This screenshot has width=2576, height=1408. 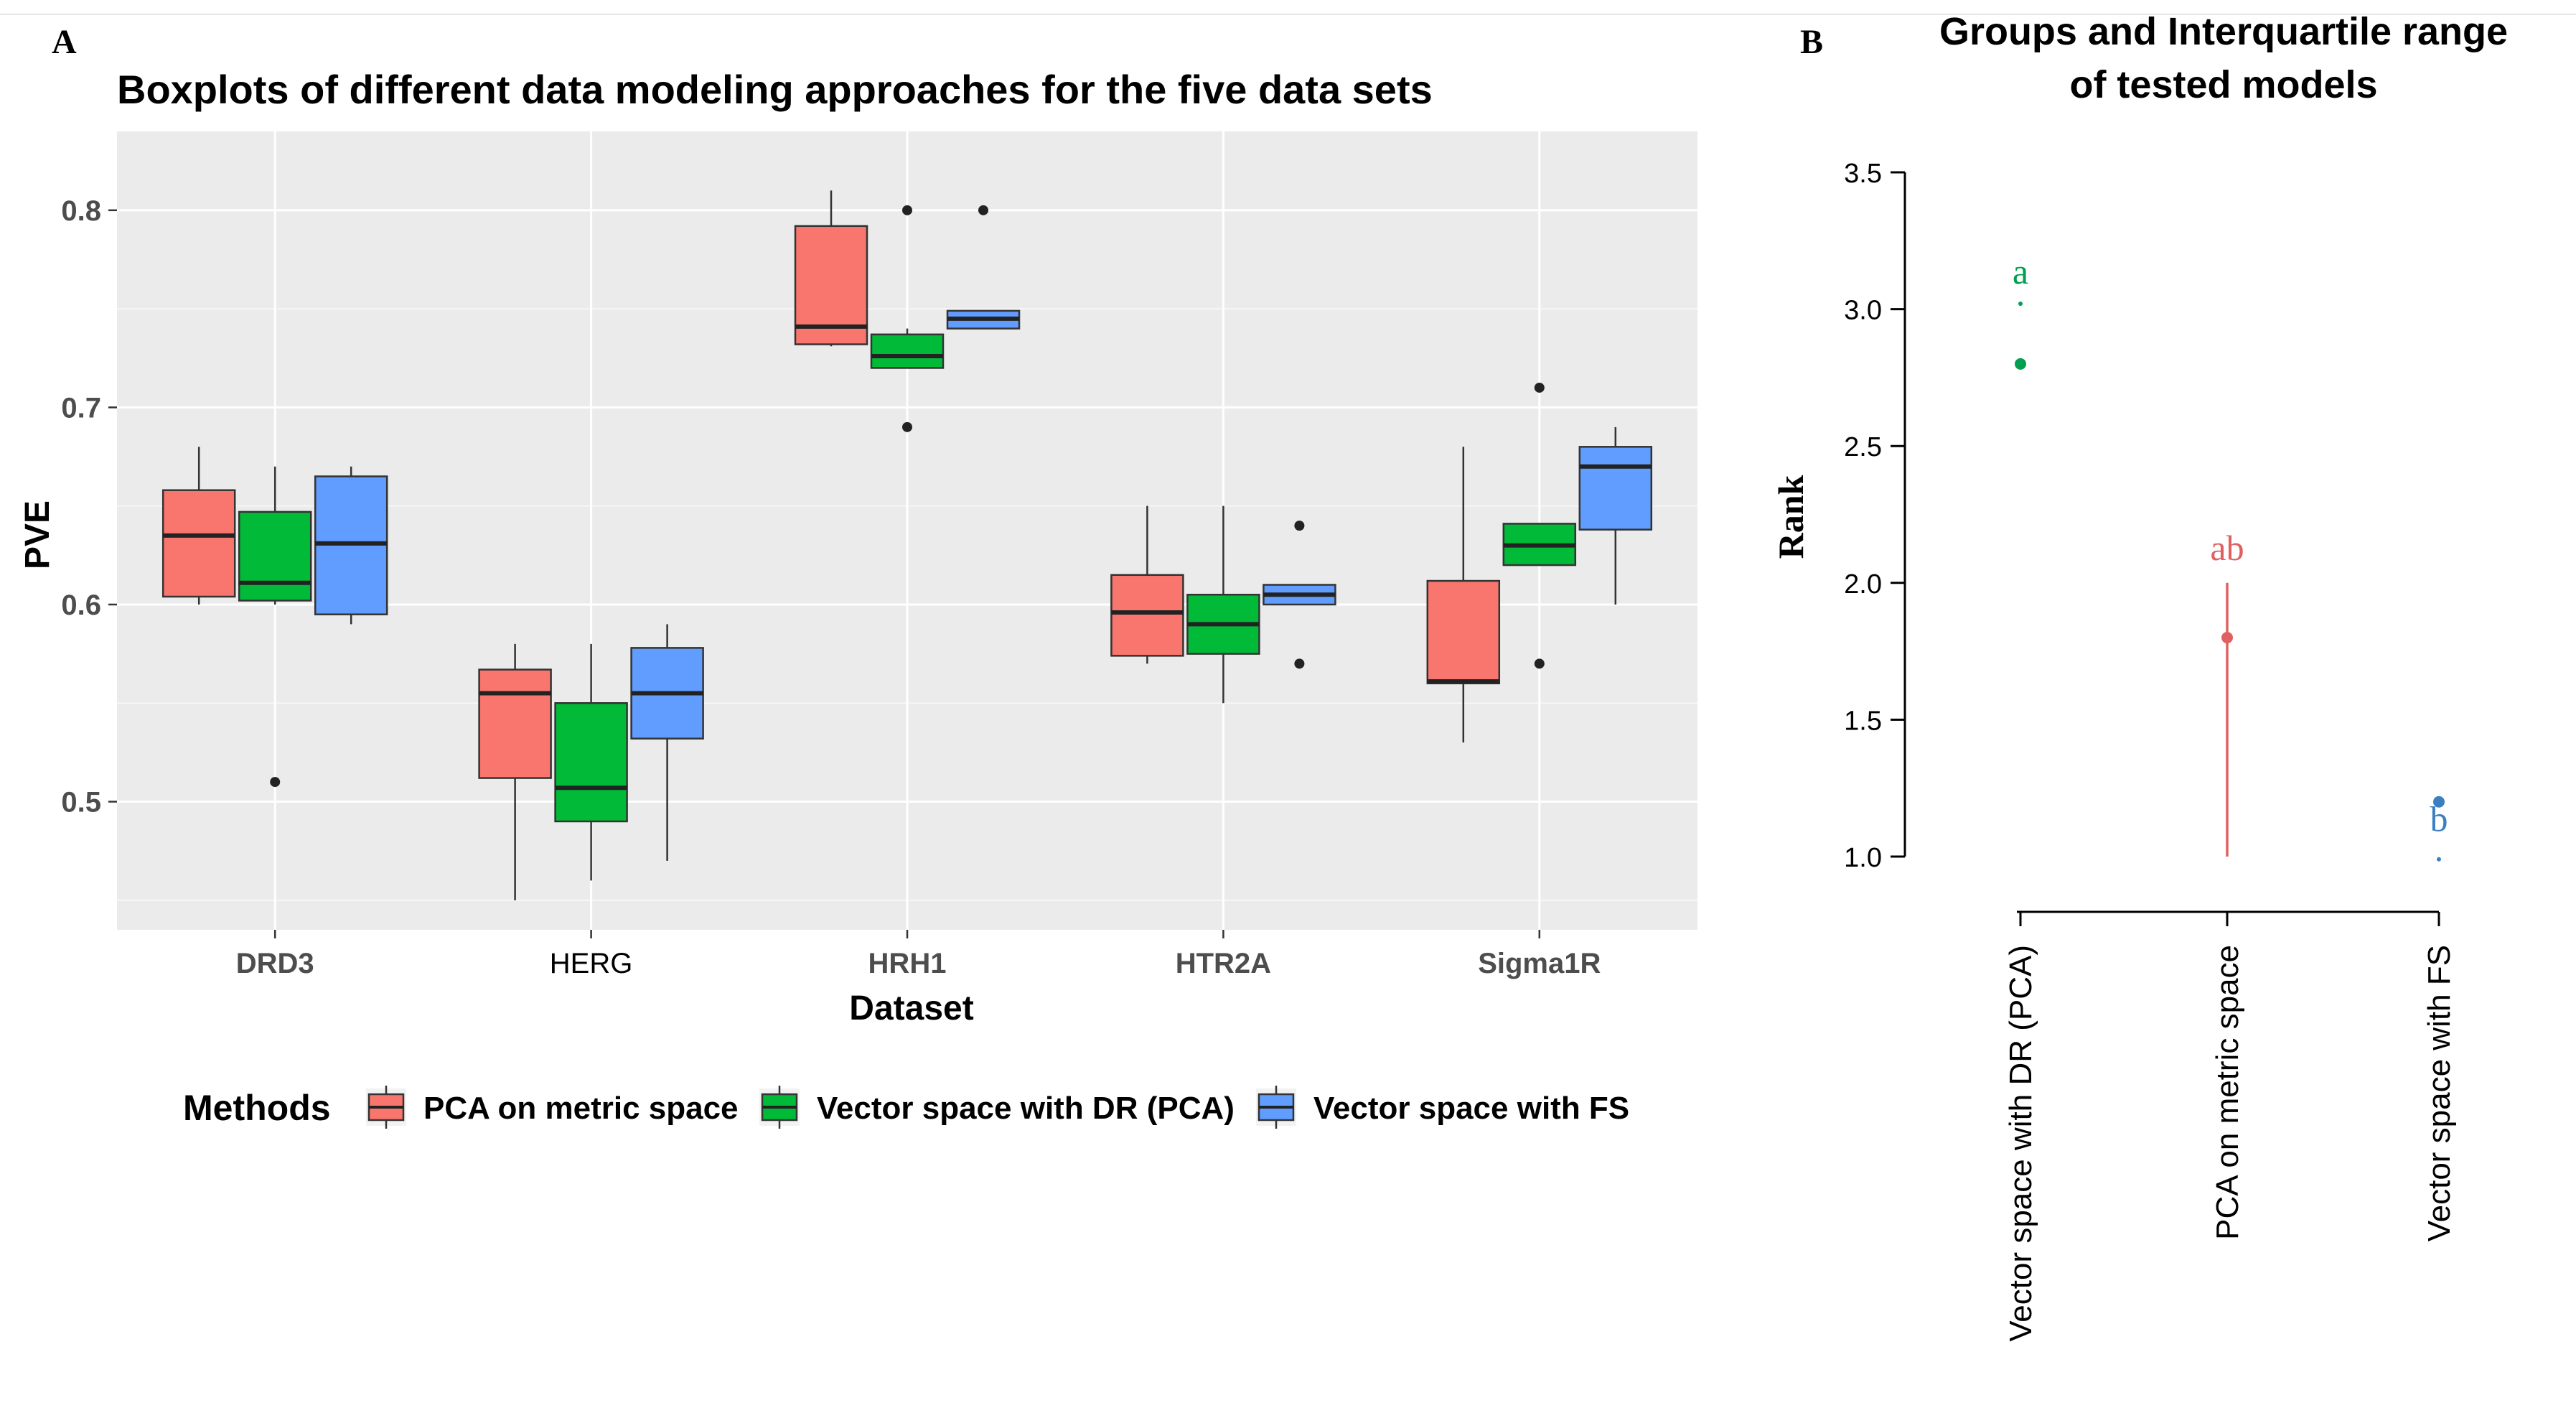 What do you see at coordinates (581, 1108) in the screenshot?
I see `legend-label: PCA on metric space` at bounding box center [581, 1108].